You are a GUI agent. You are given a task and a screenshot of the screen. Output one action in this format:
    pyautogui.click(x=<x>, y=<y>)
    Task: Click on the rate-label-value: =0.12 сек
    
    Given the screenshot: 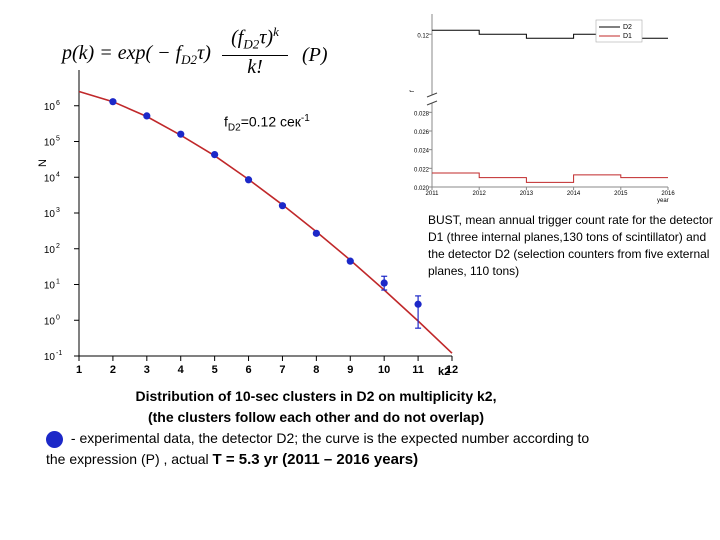 What is the action you would take?
    pyautogui.click(x=270, y=121)
    